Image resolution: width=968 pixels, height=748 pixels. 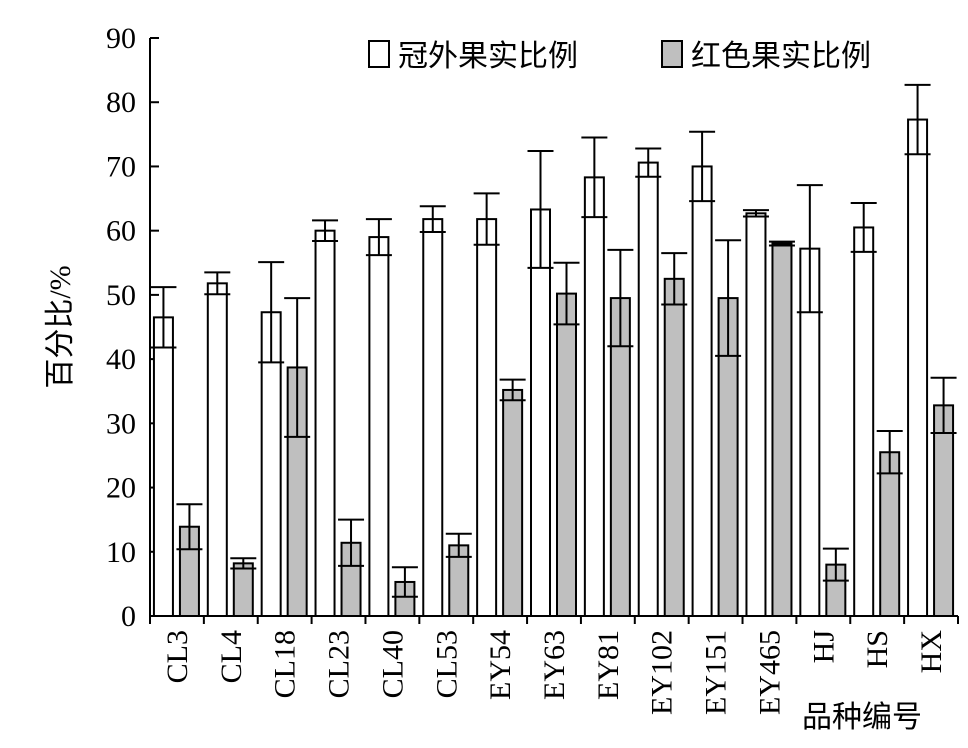 I want to click on x-tick-label: HJ, so click(x=823, y=647).